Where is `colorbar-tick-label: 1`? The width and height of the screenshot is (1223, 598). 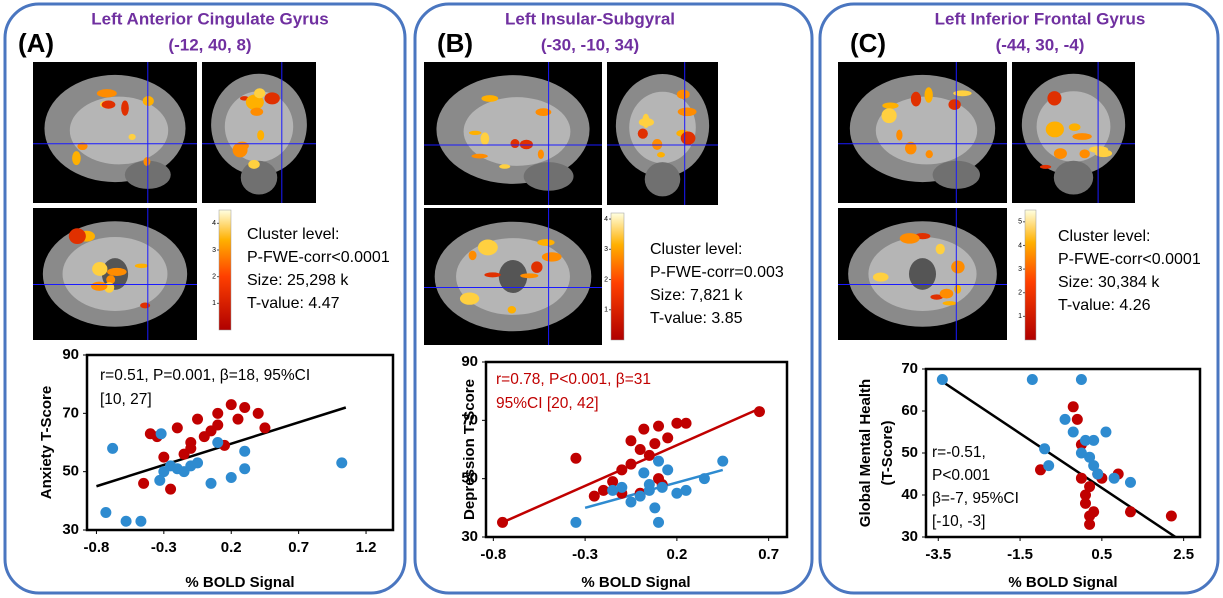 colorbar-tick-label: 1 is located at coordinates (214, 303).